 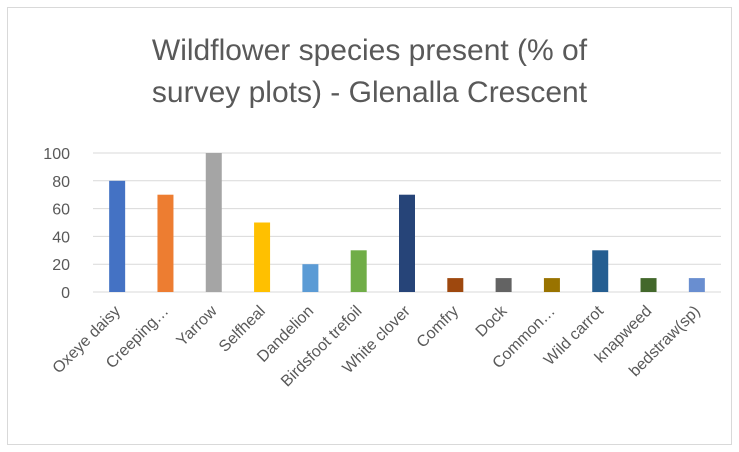 What do you see at coordinates (61, 237) in the screenshot?
I see `y-tick-label: 40` at bounding box center [61, 237].